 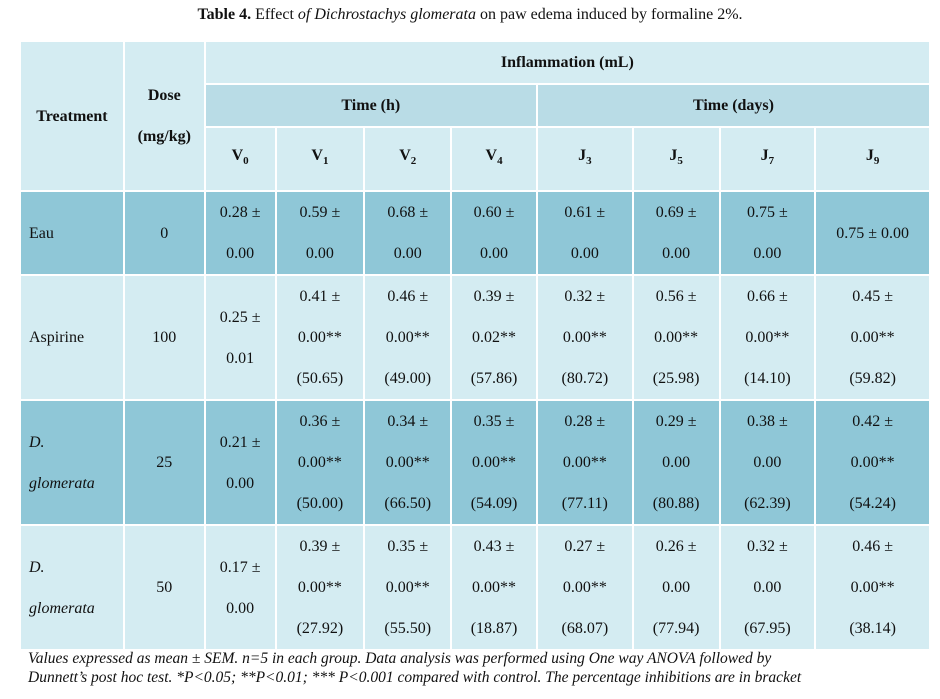 I want to click on value-cell: 0.75 ± 0.00, so click(x=872, y=233).